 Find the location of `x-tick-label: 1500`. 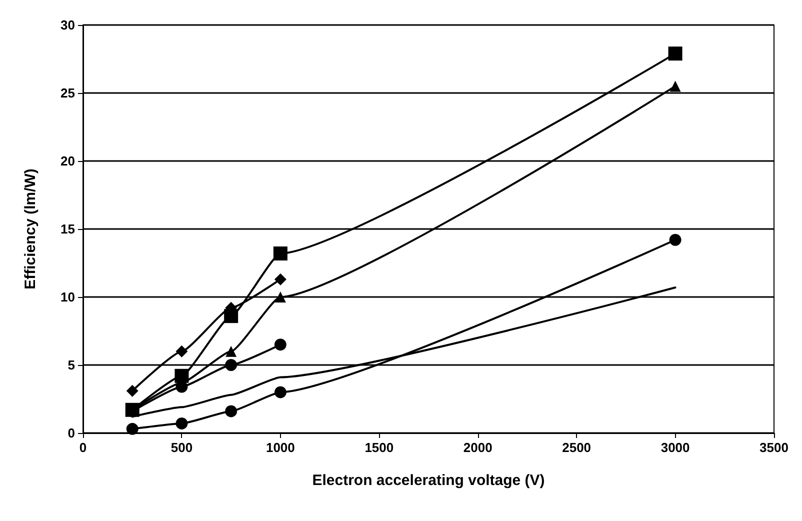

x-tick-label: 1500 is located at coordinates (379, 447).